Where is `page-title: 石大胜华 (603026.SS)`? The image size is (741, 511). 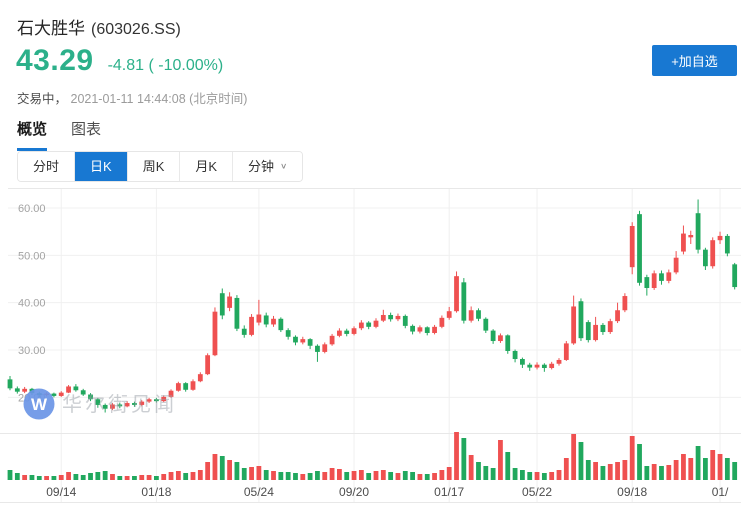 page-title: 石大胜华 (603026.SS) is located at coordinates (99, 26).